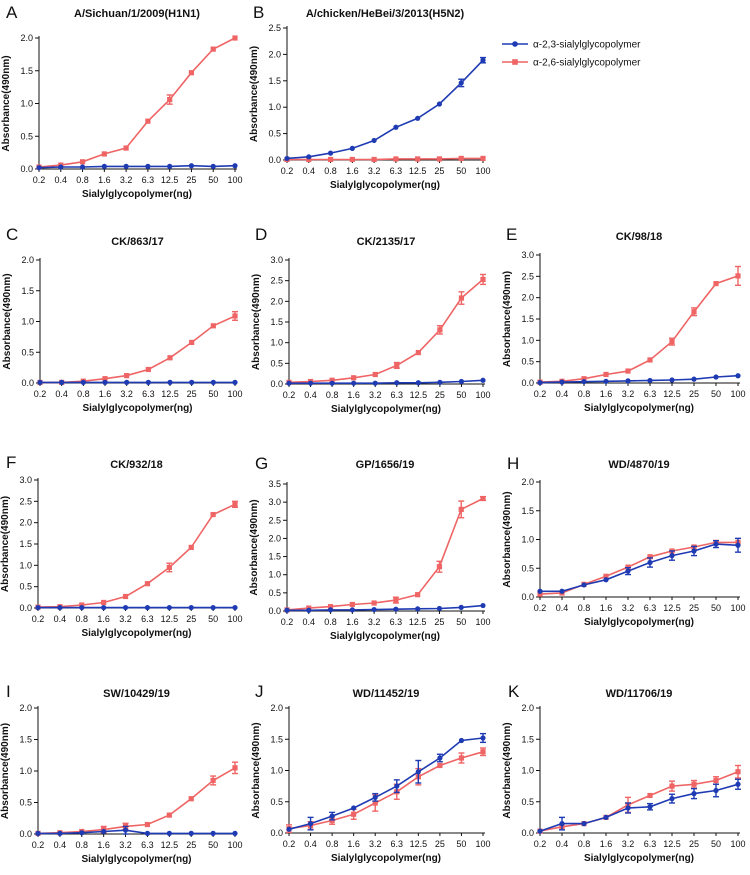 This screenshot has width=750, height=875. What do you see at coordinates (274, 28) in the screenshot?
I see `y-tick-label: 2.5` at bounding box center [274, 28].